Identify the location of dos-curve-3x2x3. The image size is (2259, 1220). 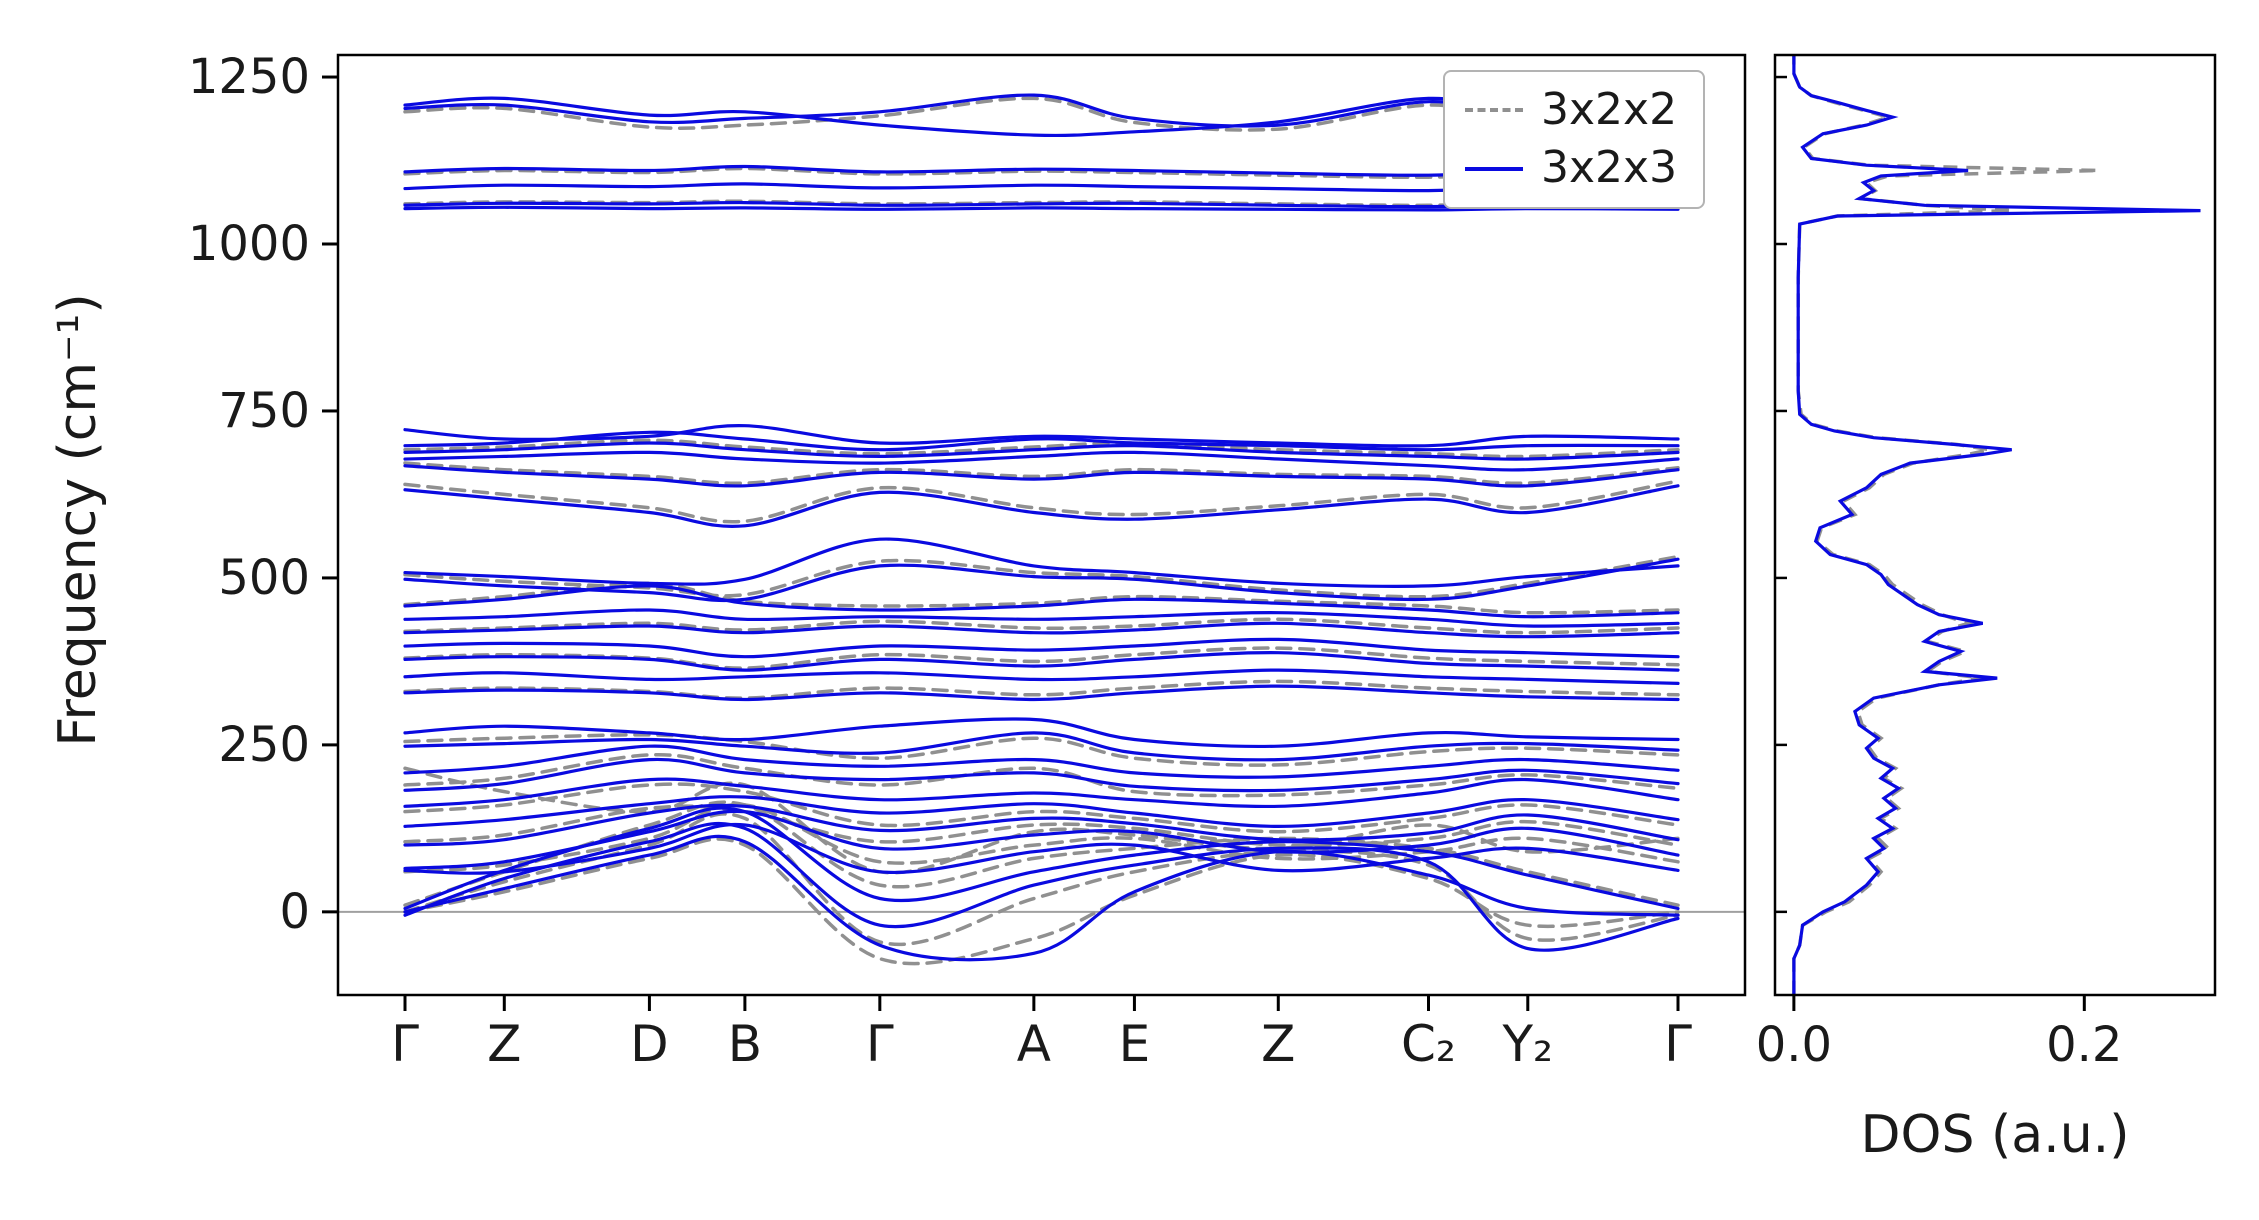
(1996, 525).